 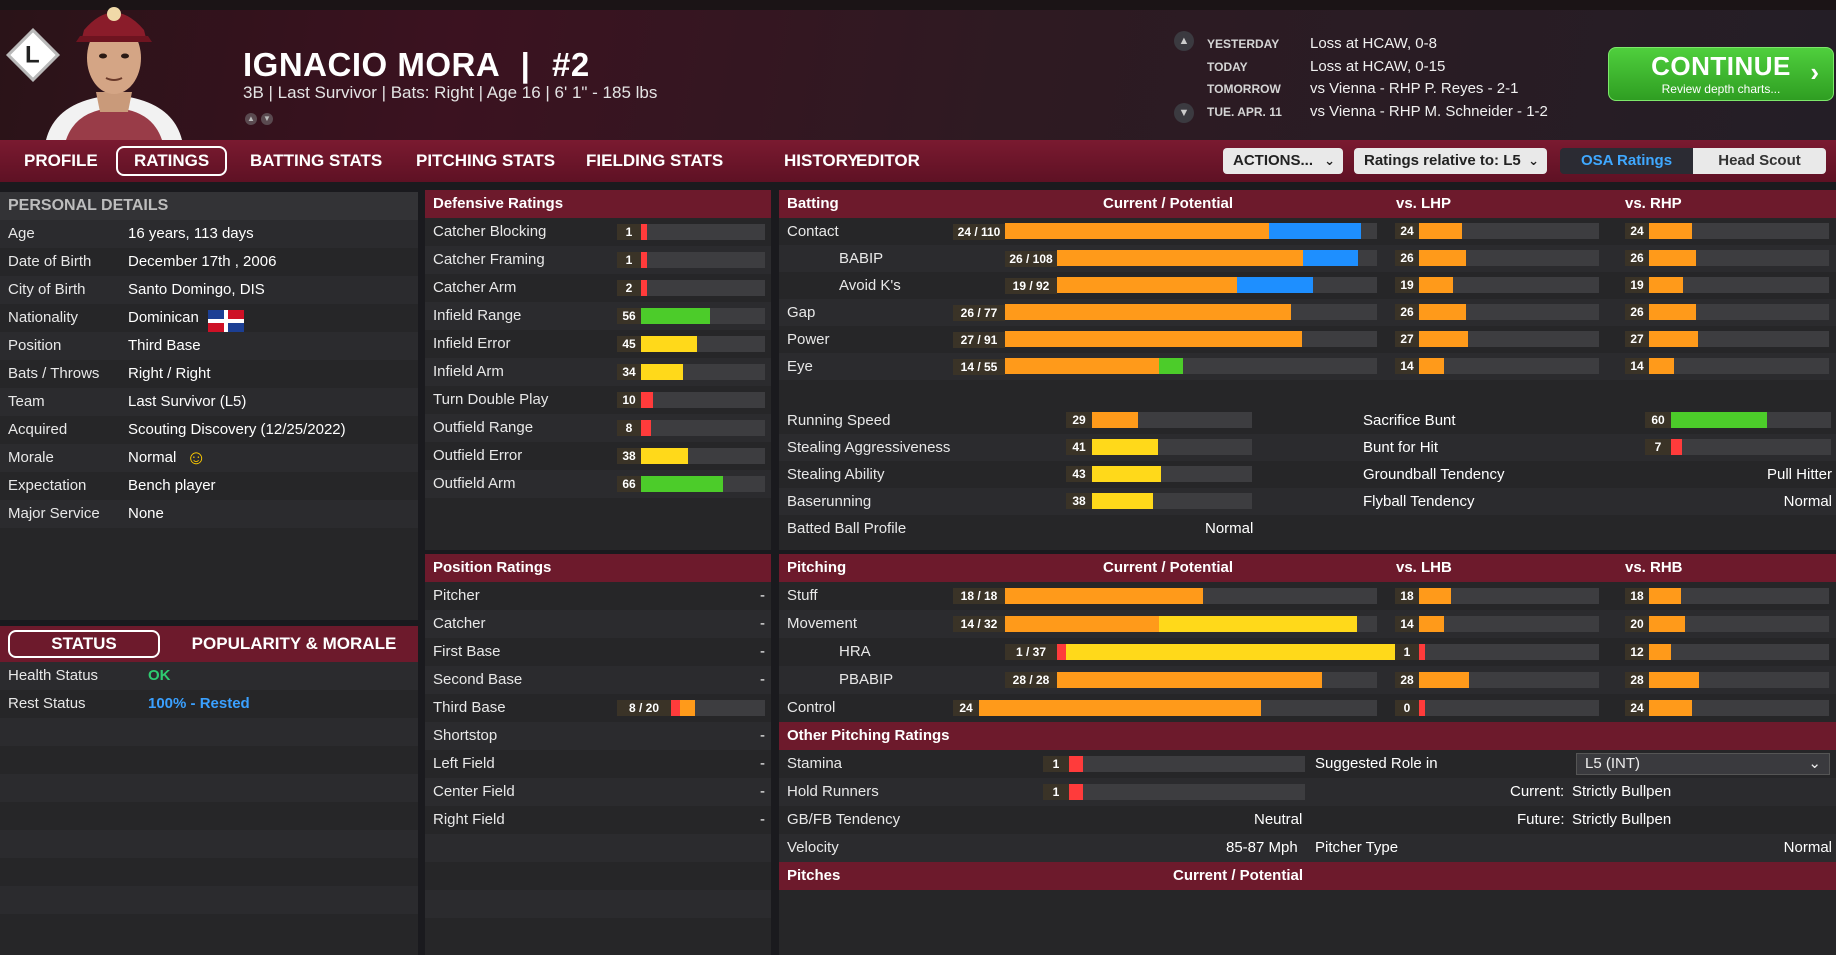 I want to click on defensive-row: Outfield Range 8, so click(x=598, y=428).